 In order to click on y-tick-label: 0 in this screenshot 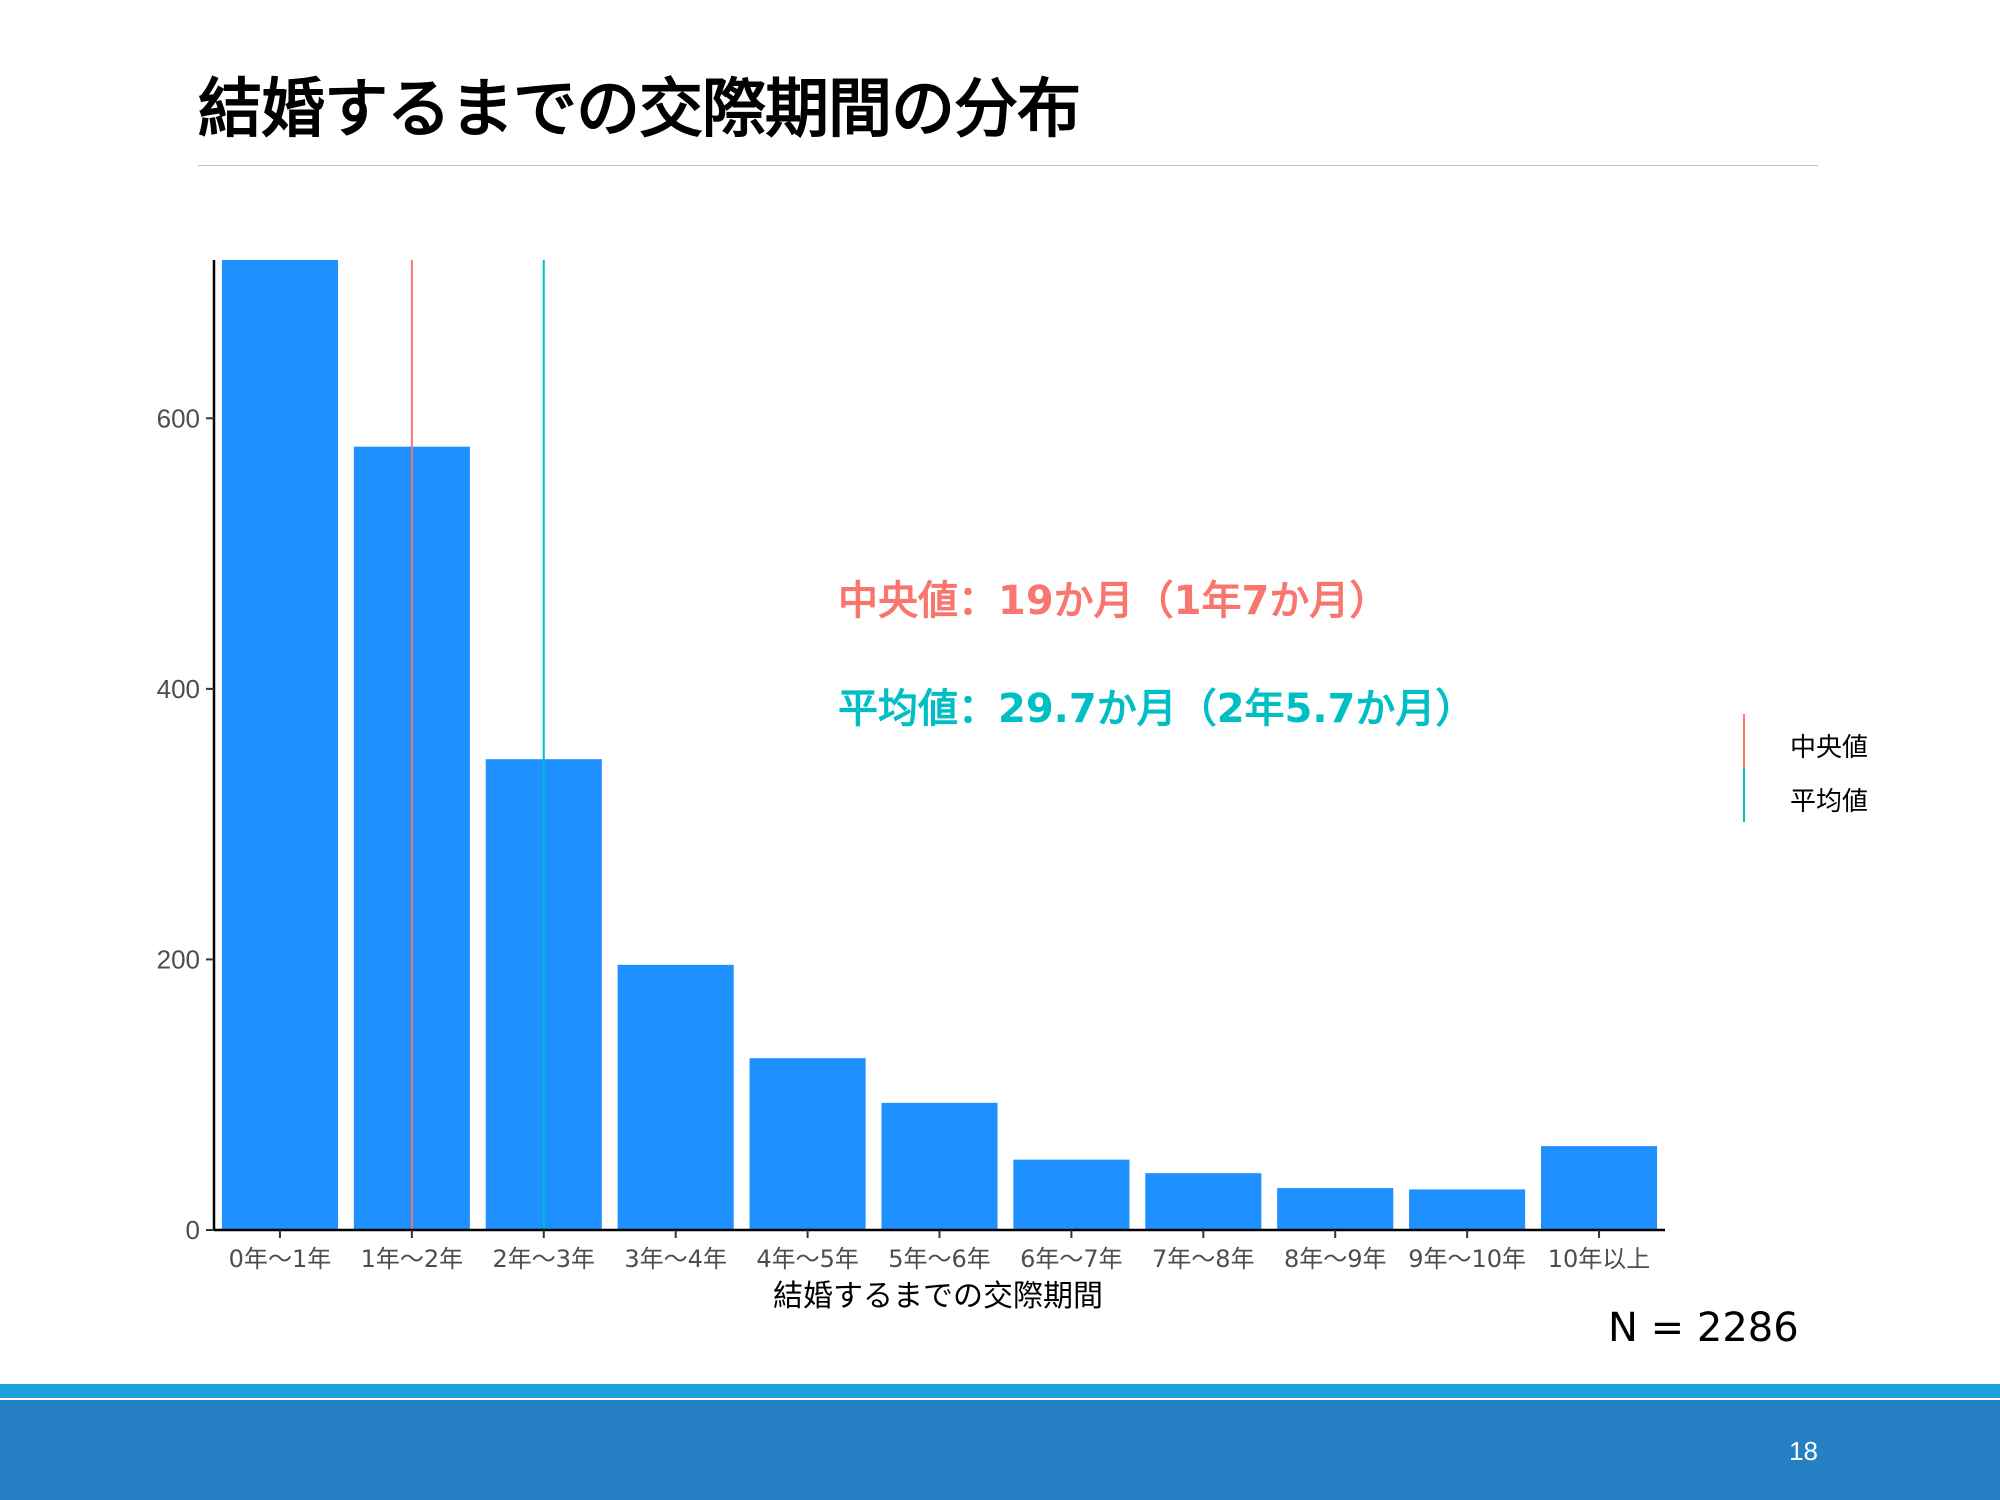, I will do `click(193, 1230)`.